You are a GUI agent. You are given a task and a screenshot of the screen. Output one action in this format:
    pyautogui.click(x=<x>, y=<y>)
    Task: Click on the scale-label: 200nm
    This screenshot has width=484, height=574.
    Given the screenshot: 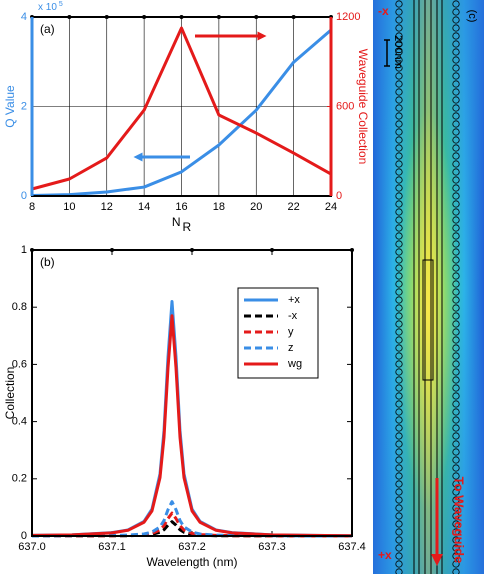 What is the action you would take?
    pyautogui.click(x=398, y=52)
    